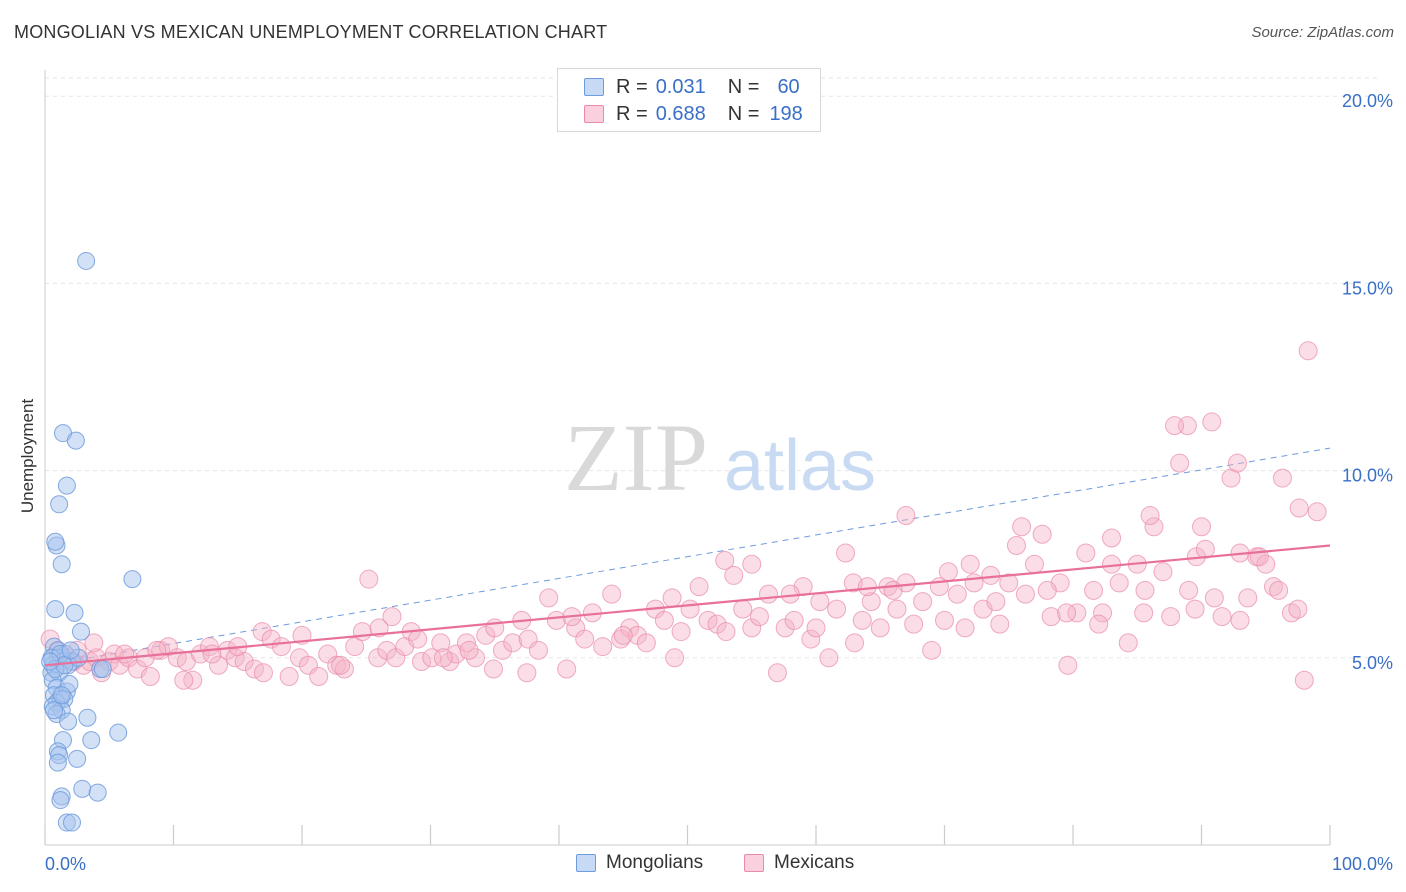 This screenshot has width=1406, height=892. Describe the element at coordinates (639, 863) in the screenshot. I see `legend-item-mongolians: Mongolians` at that location.